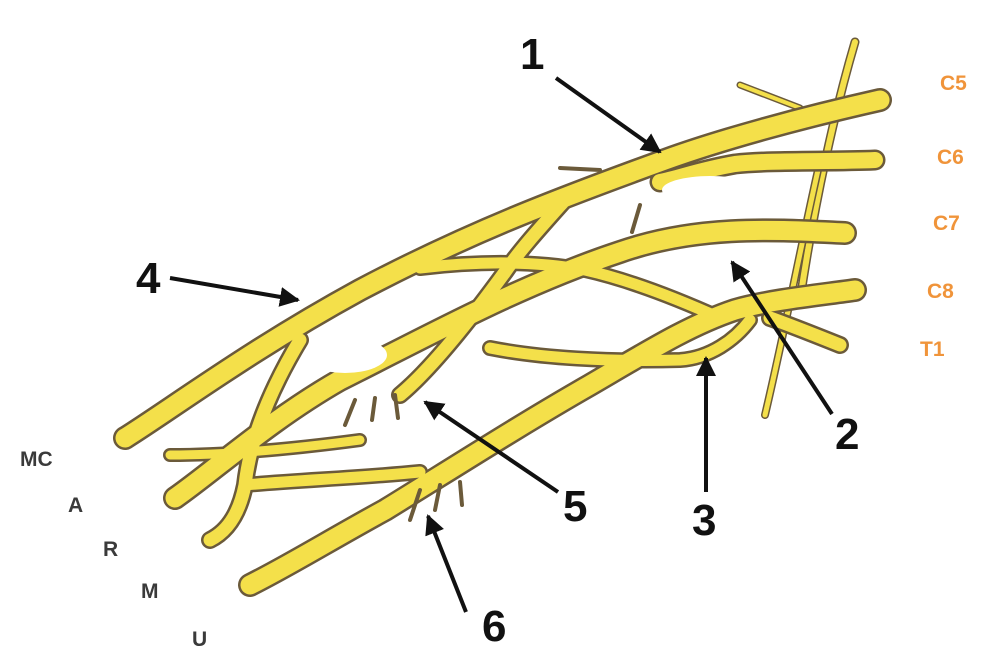  I want to click on terminal-label-a: A, so click(76, 505).